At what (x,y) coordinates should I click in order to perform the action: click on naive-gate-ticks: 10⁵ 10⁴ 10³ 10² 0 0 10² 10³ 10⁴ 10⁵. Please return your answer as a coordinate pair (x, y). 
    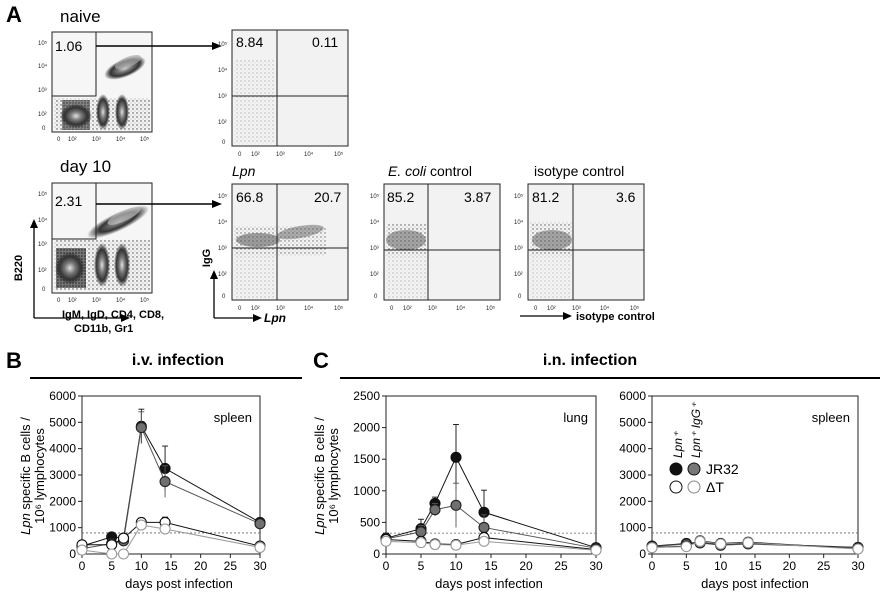
    Looking at the image, I should click on (94, 91).